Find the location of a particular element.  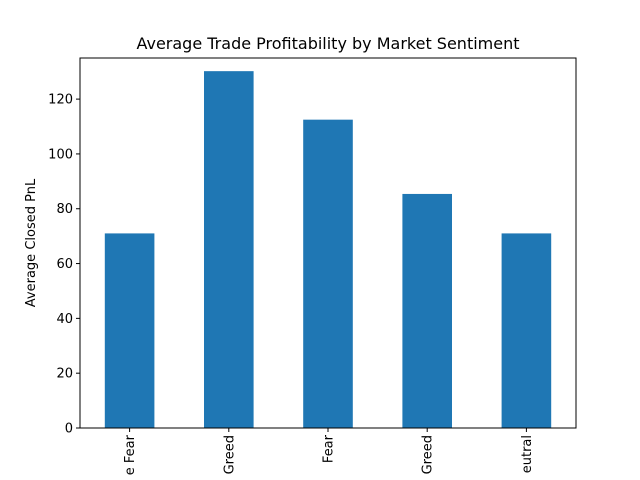

y-tick-label: 20 is located at coordinates (64, 374).